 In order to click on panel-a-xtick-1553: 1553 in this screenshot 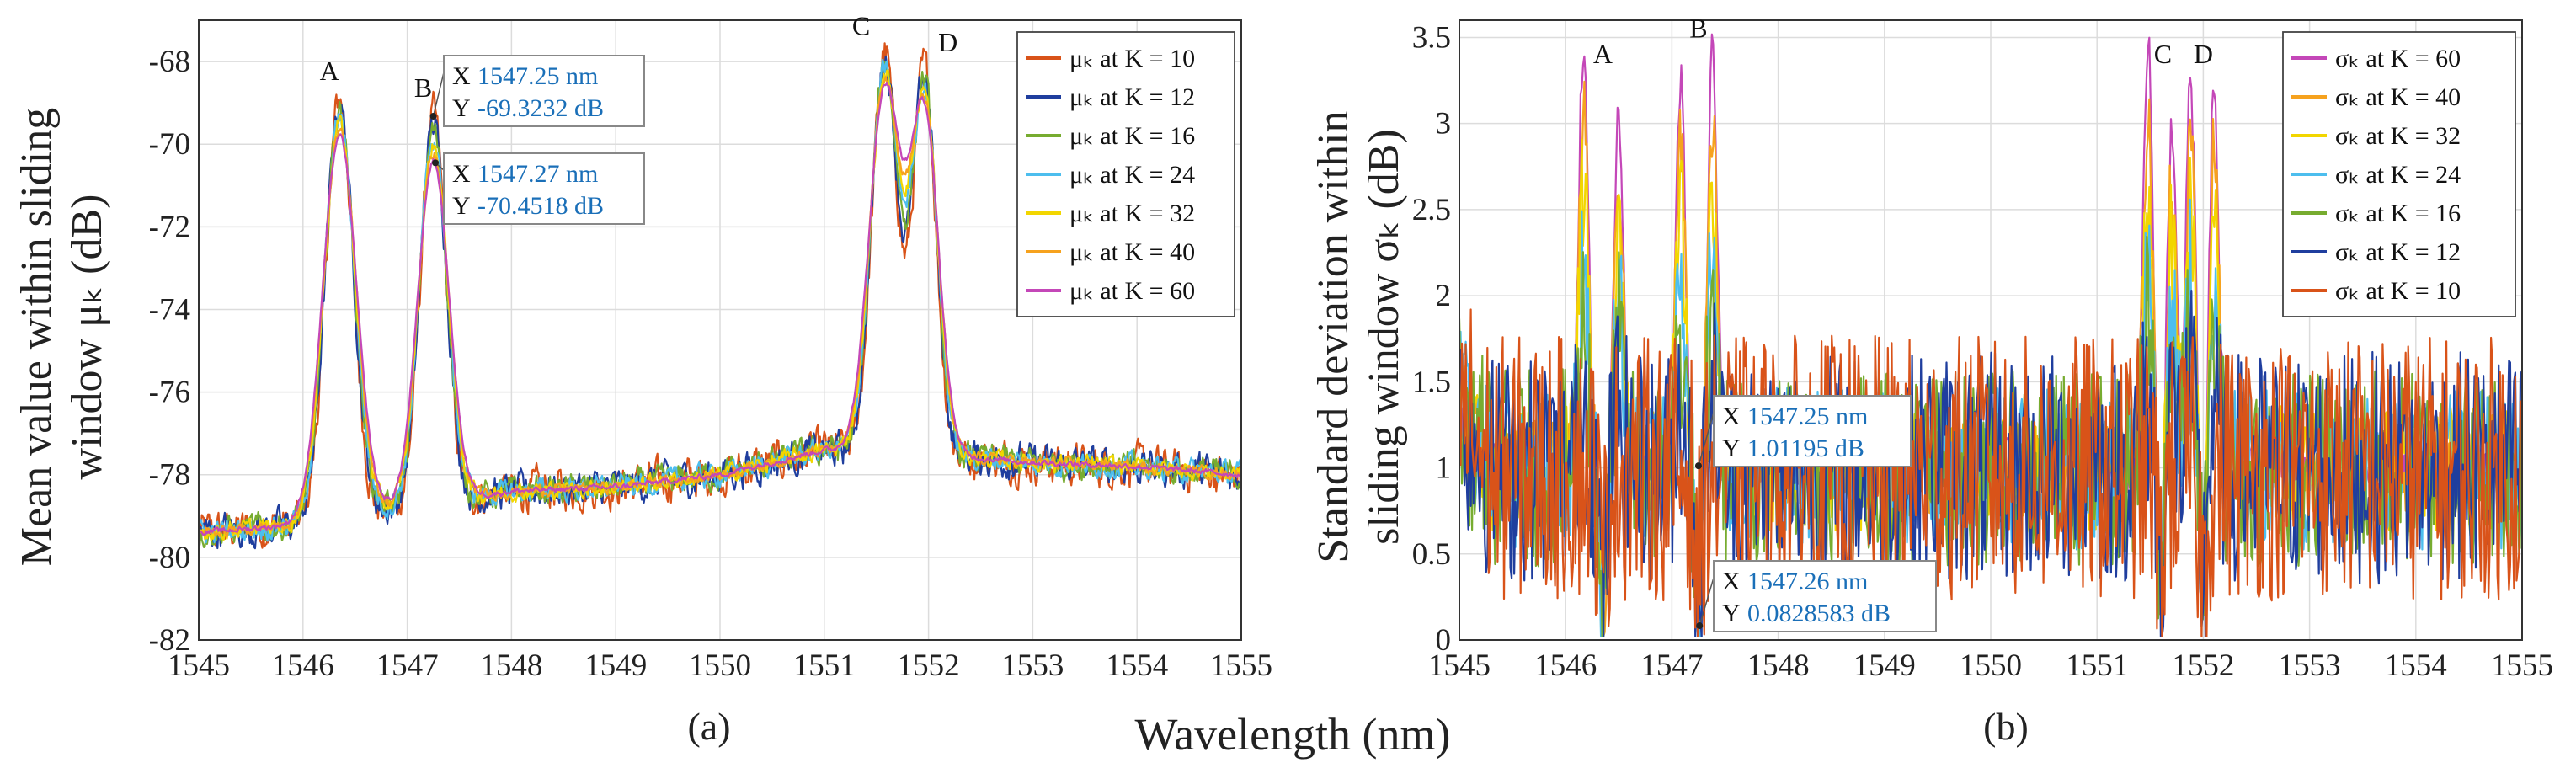, I will do `click(1032, 665)`.